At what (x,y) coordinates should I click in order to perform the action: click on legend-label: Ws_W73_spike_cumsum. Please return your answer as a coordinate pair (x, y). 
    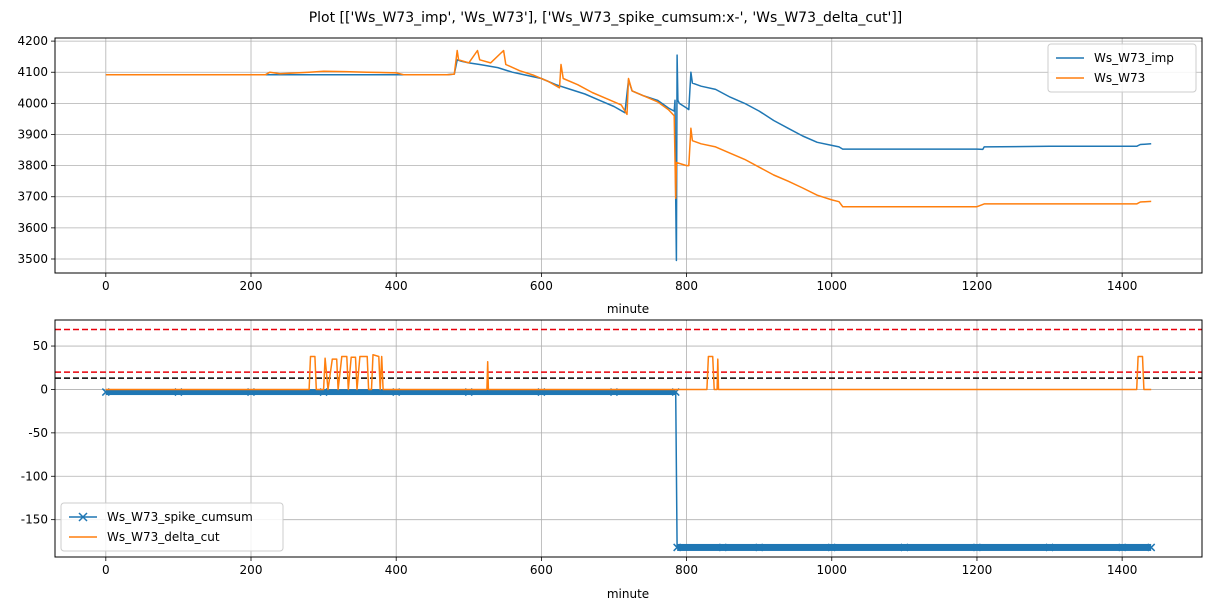
    Looking at the image, I should click on (180, 517).